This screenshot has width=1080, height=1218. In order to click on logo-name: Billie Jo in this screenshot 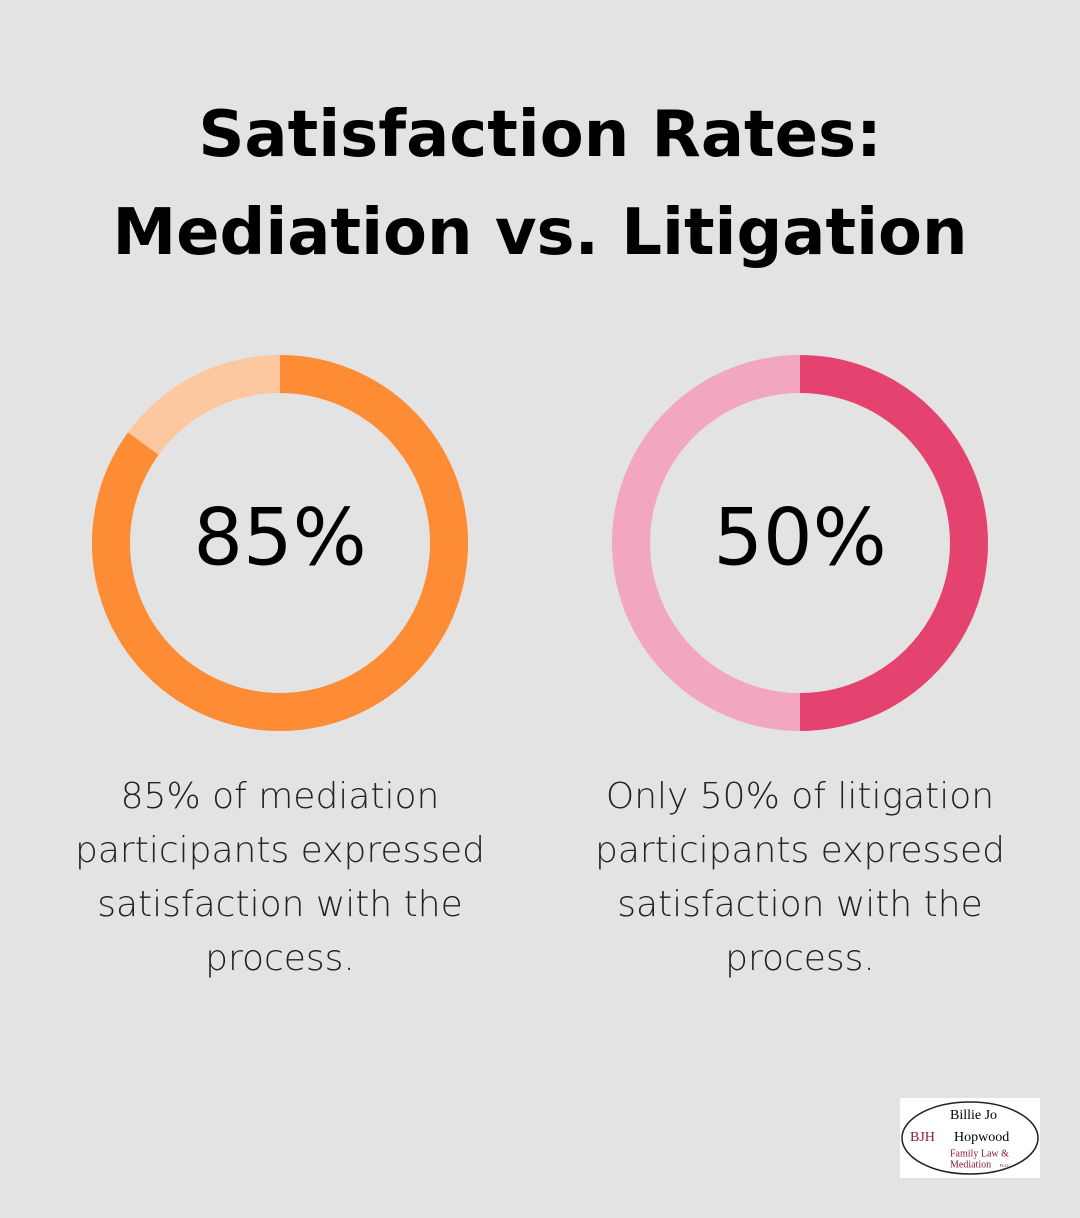, I will do `click(973, 1115)`.